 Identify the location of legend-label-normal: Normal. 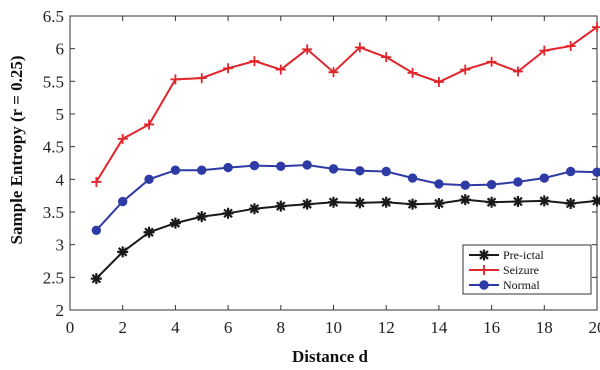
(521, 285).